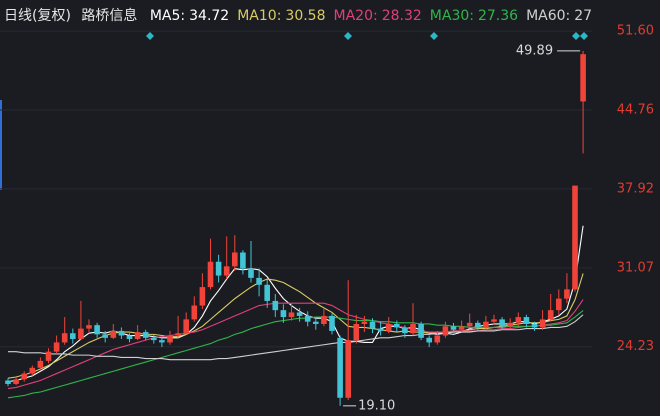 The width and height of the screenshot is (660, 416). What do you see at coordinates (37, 15) in the screenshot?
I see `period: 日线(复权)` at bounding box center [37, 15].